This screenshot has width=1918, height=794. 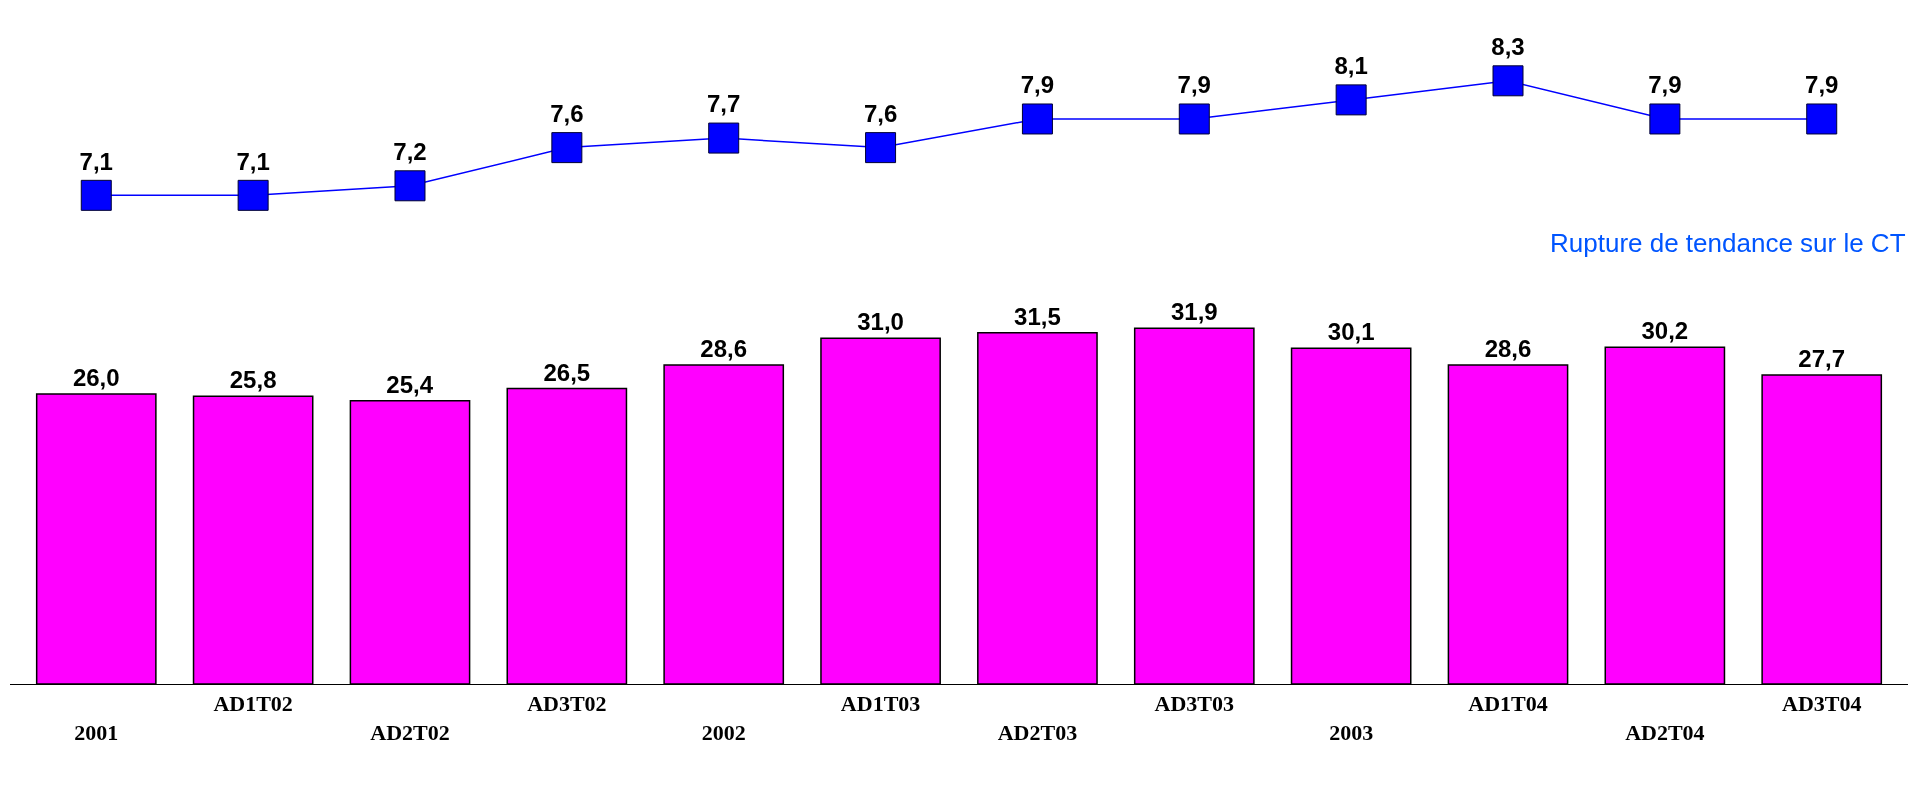 I want to click on x-tick-label: 2001, so click(x=96, y=732).